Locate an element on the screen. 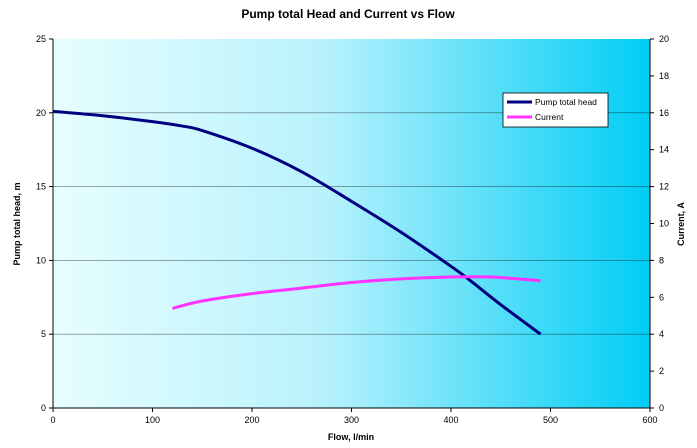 The width and height of the screenshot is (697, 448). x-tick-label: 200 is located at coordinates (251, 420).